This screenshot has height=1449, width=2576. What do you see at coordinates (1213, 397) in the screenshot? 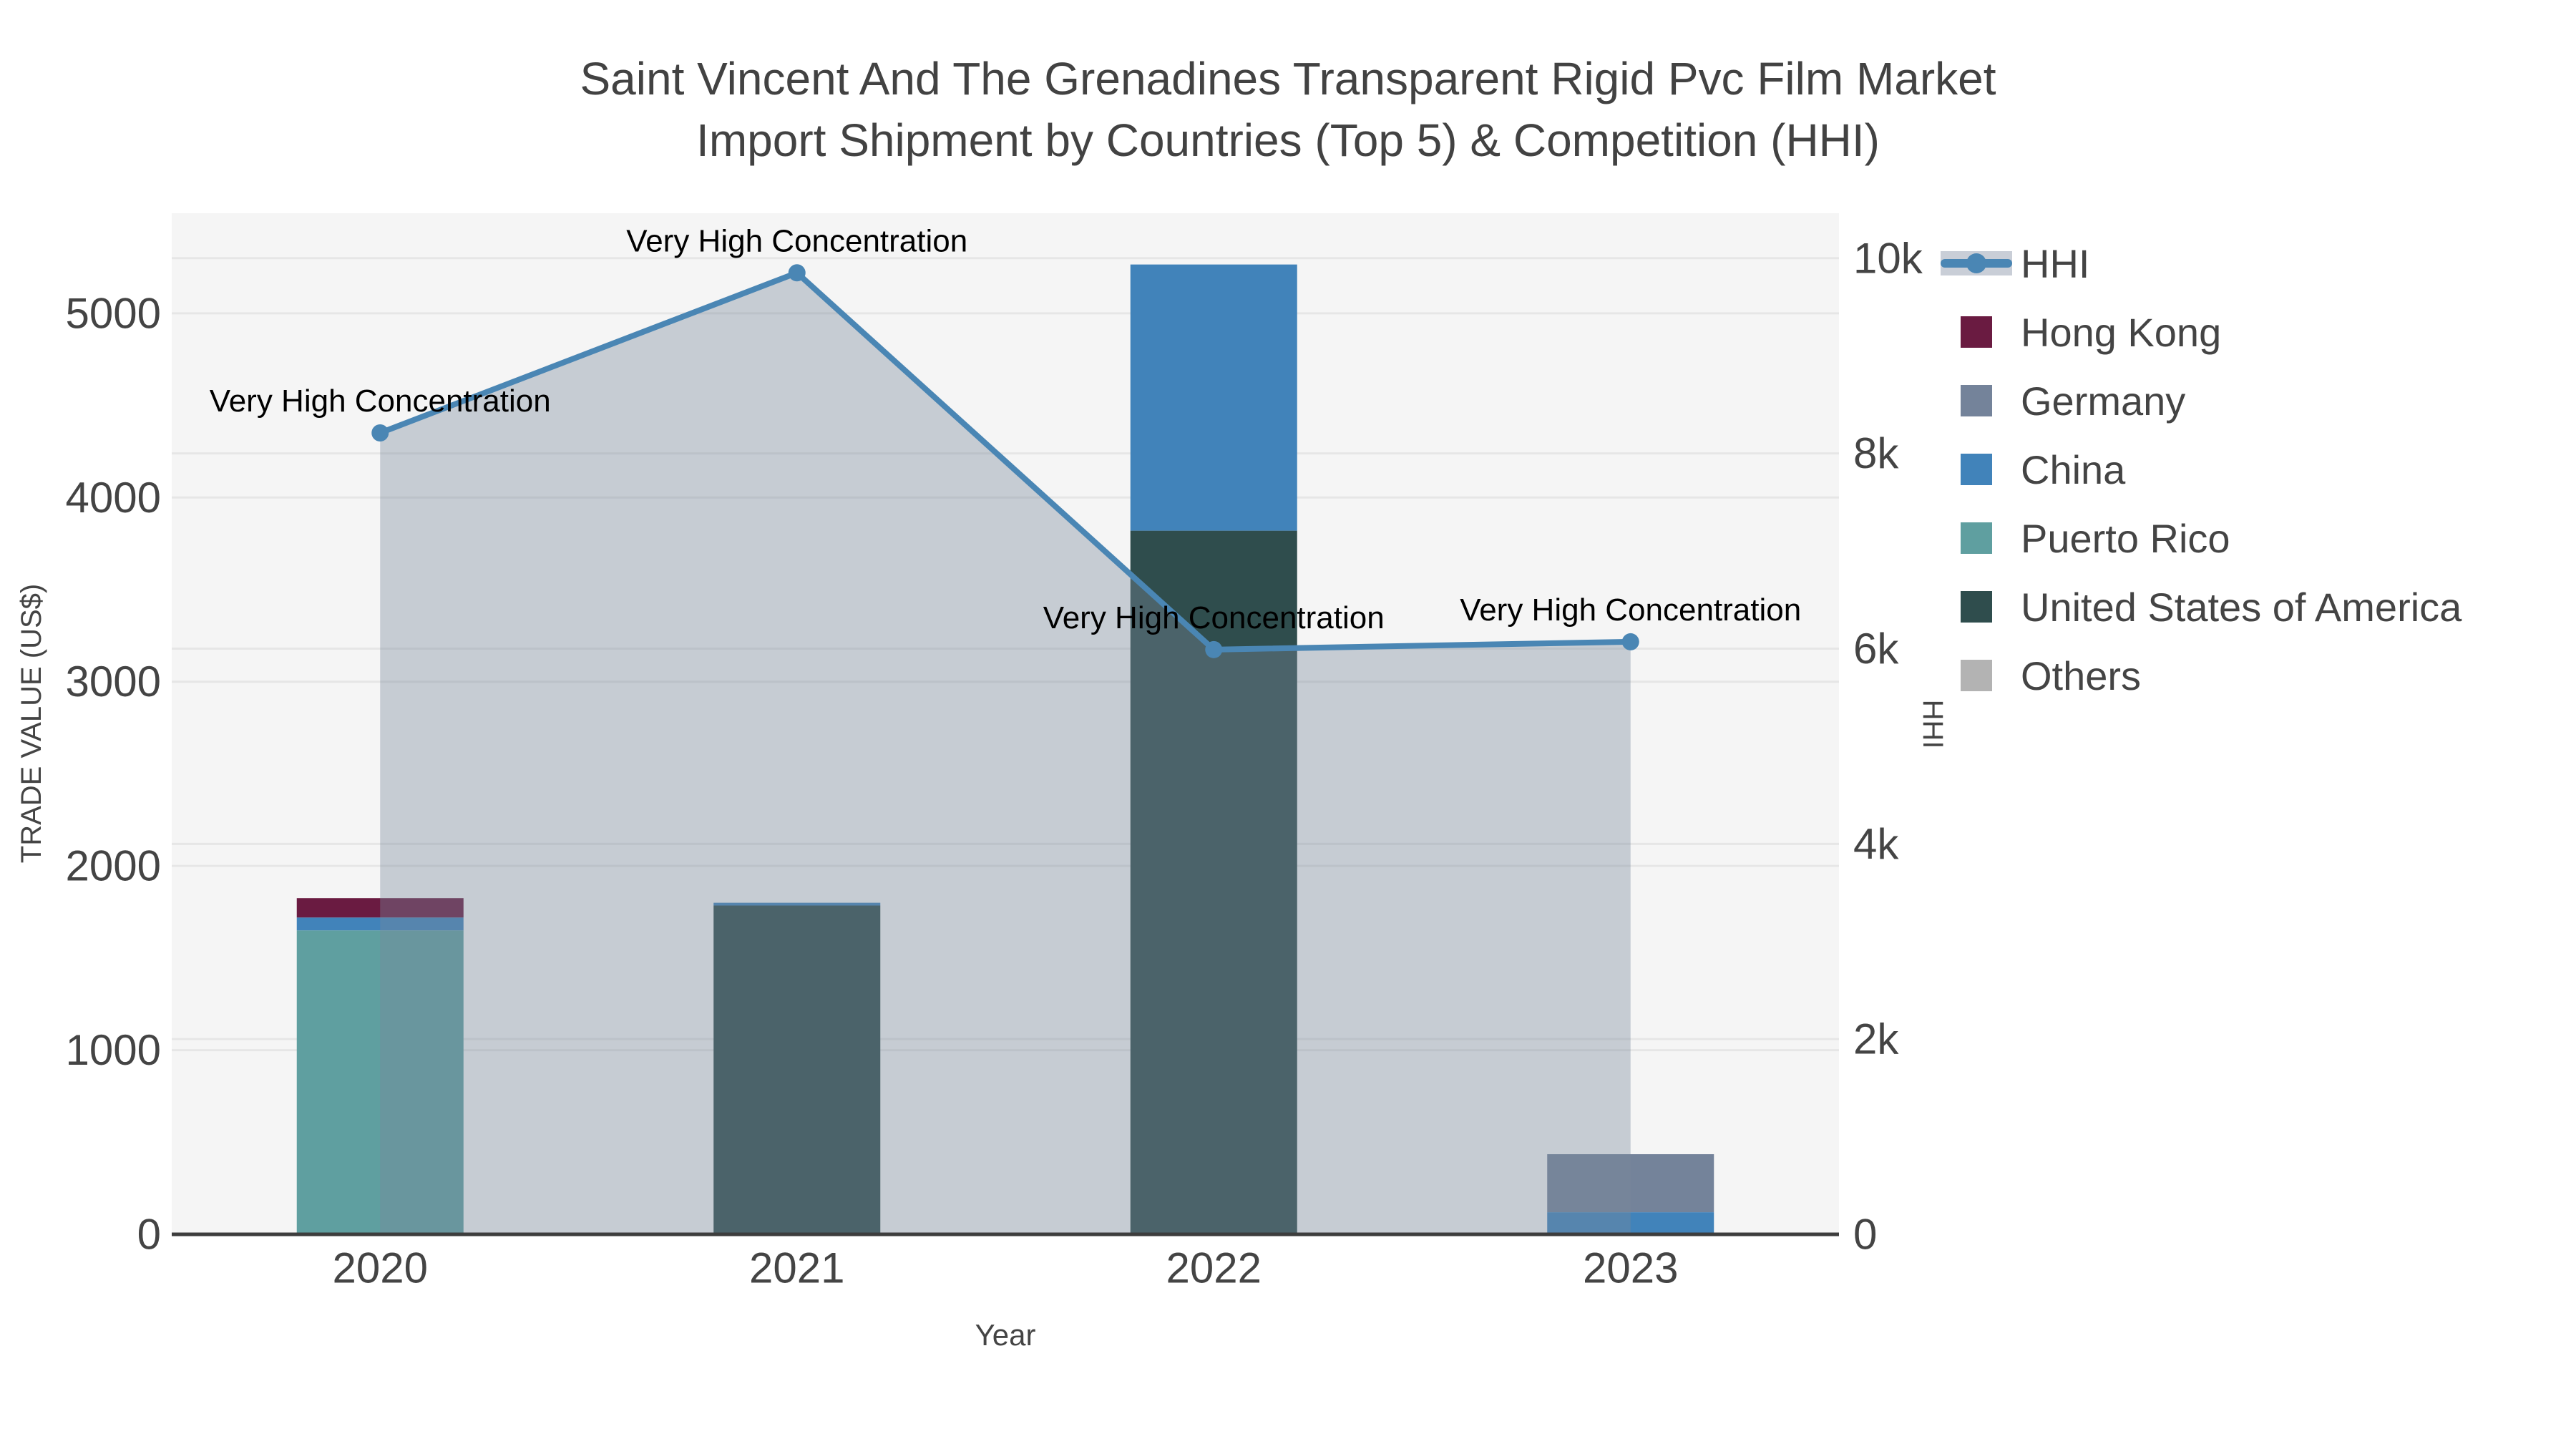
I see `bar-segment-china-2022` at bounding box center [1213, 397].